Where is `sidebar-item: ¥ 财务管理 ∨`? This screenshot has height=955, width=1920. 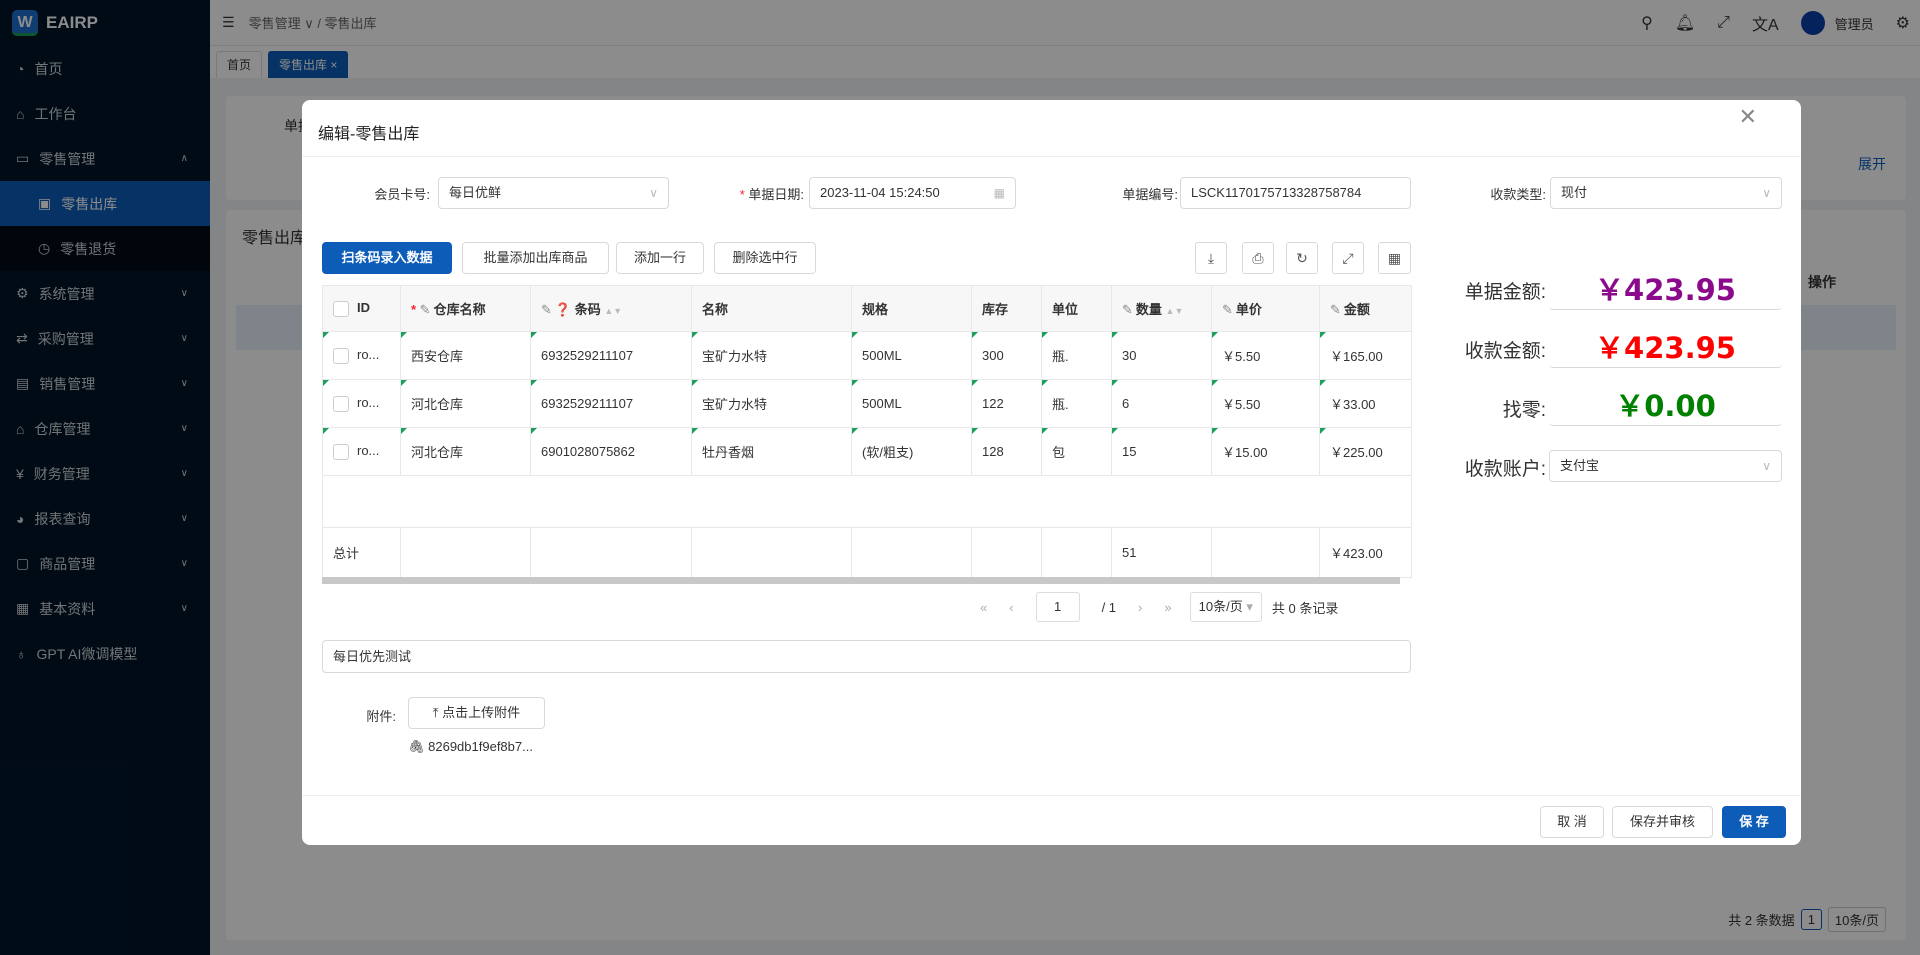 sidebar-item: ¥ 财务管理 ∨ is located at coordinates (105, 473).